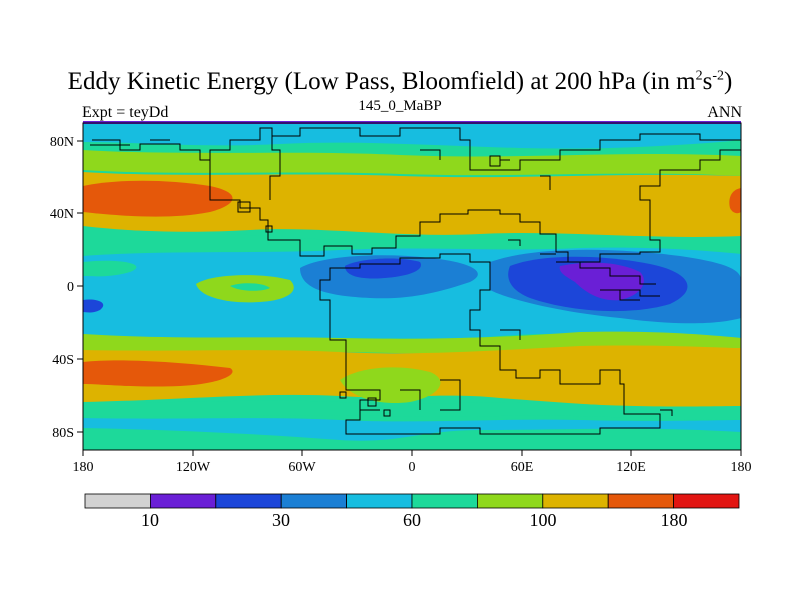 The height and width of the screenshot is (600, 800). I want to click on x-tick-label: 120W, so click(193, 467).